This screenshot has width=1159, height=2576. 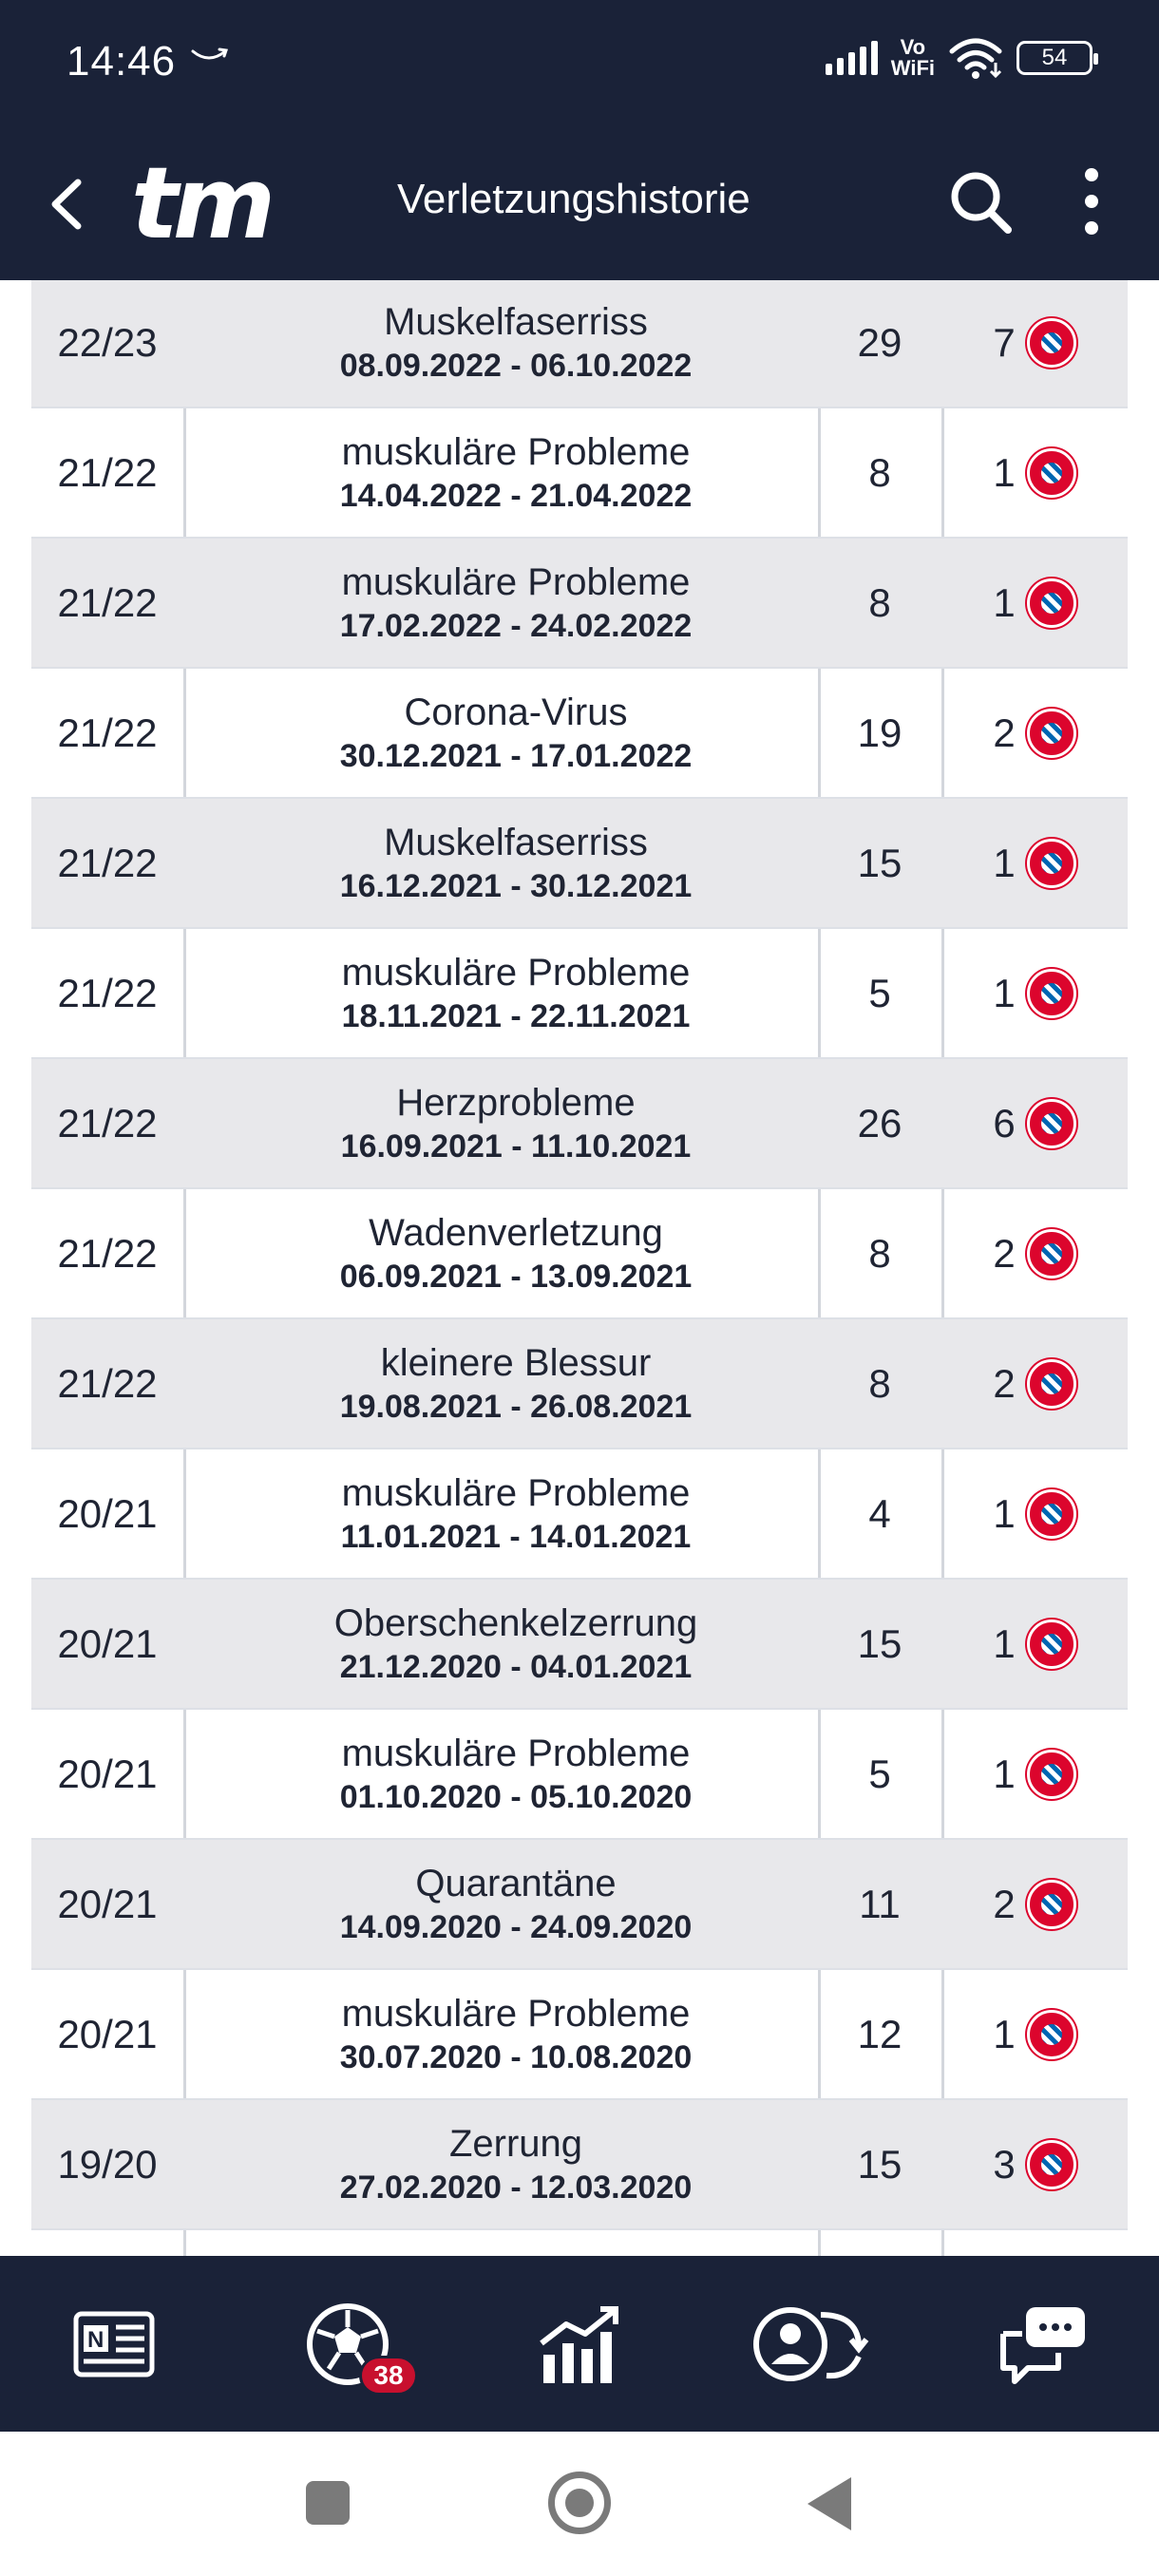 I want to click on bottom-navigation: N 38, so click(x=579, y=2344).